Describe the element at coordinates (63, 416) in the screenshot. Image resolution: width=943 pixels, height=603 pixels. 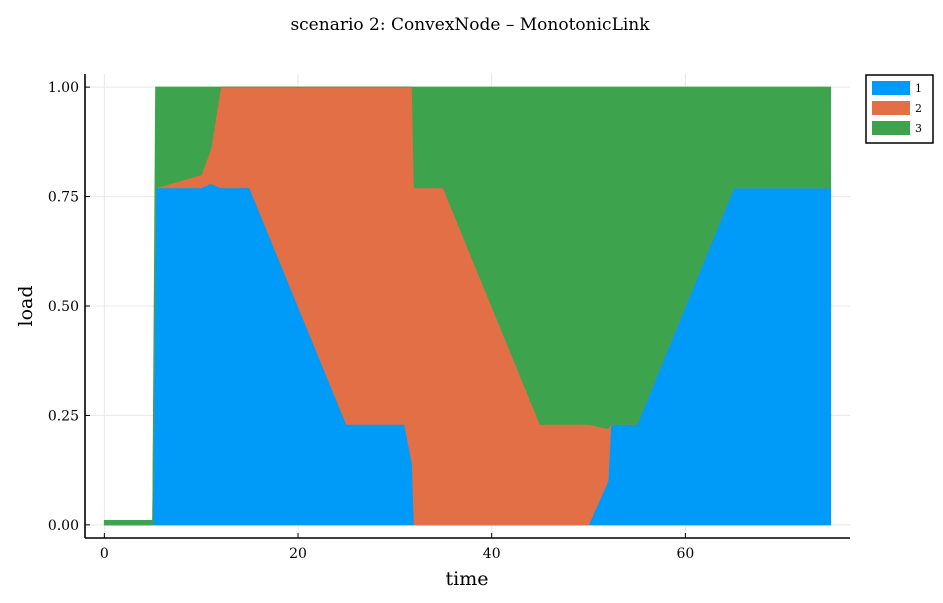
I see `y-tick-label: 0.25` at that location.